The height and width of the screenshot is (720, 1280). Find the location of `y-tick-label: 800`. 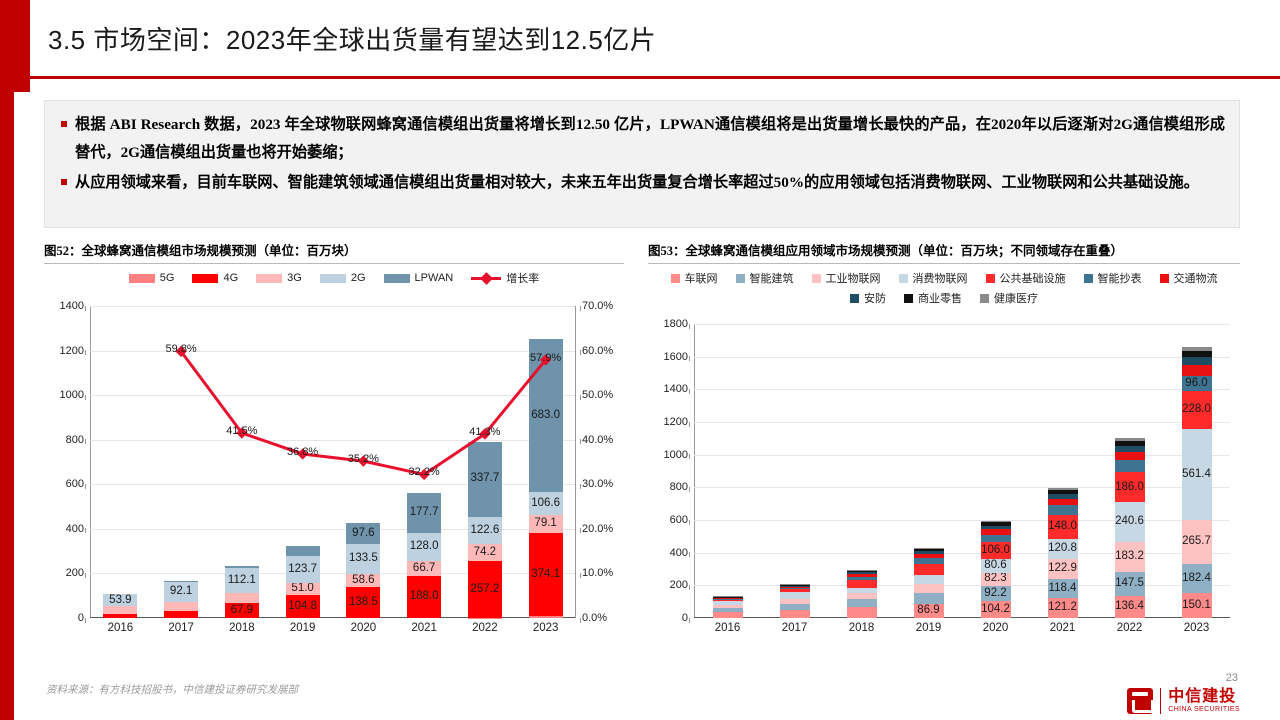

y-tick-label: 800 is located at coordinates (74, 439).